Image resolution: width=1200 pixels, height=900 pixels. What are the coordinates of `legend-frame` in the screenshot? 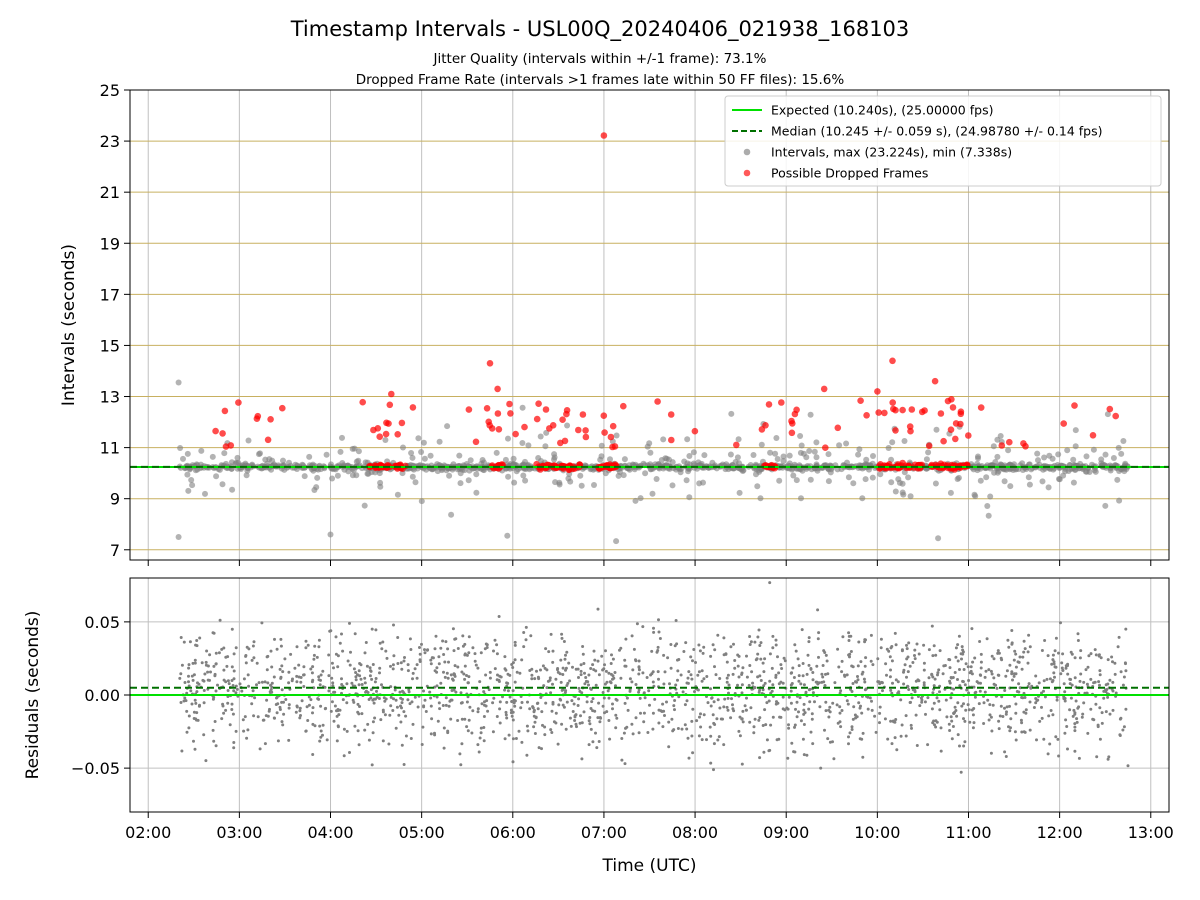 It's located at (943, 141).